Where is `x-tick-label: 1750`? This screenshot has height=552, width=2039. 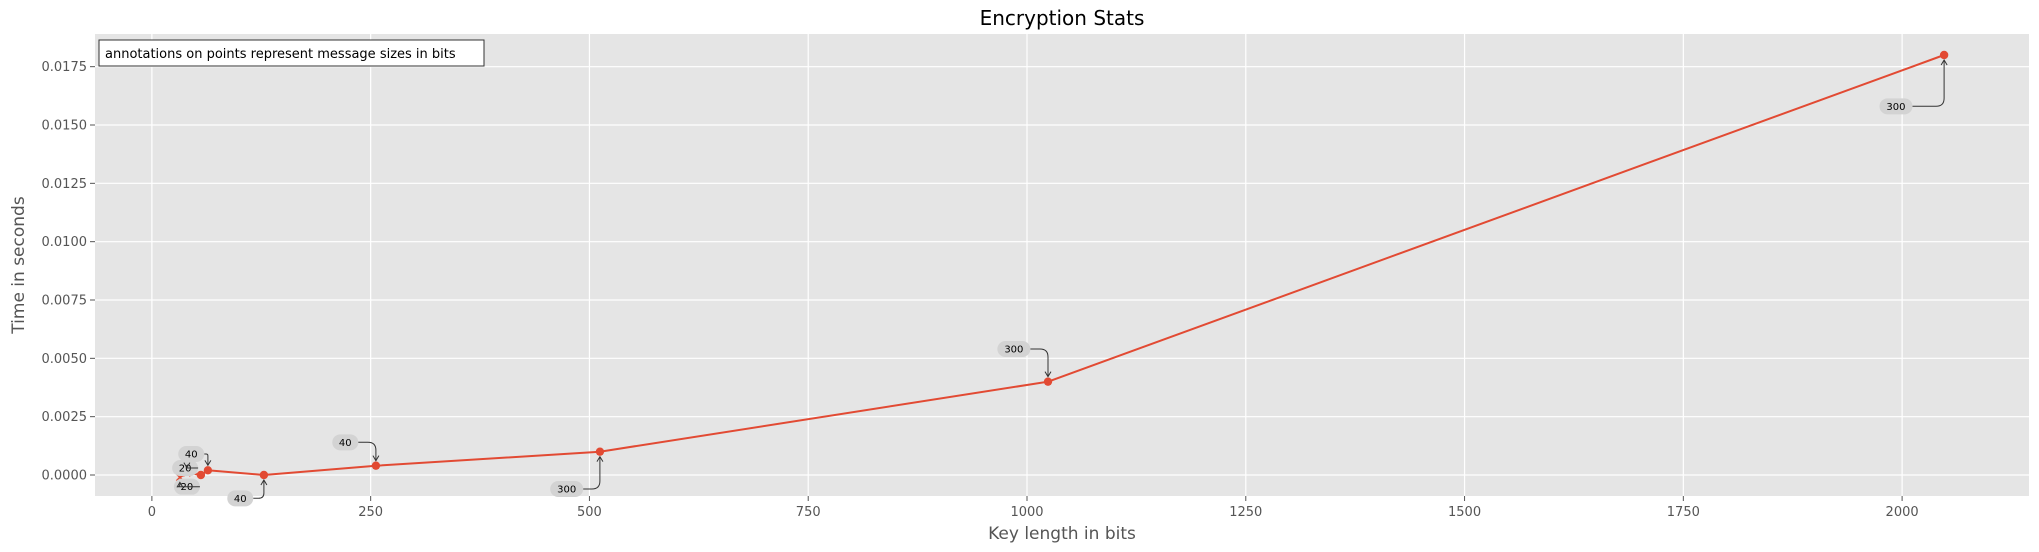 x-tick-label: 1750 is located at coordinates (1683, 512).